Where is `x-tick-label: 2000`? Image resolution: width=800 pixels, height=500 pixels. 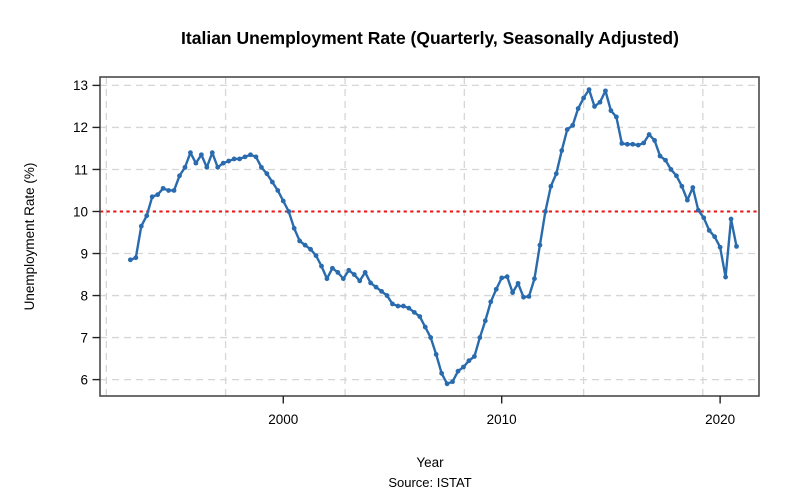
x-tick-label: 2000 is located at coordinates (283, 419).